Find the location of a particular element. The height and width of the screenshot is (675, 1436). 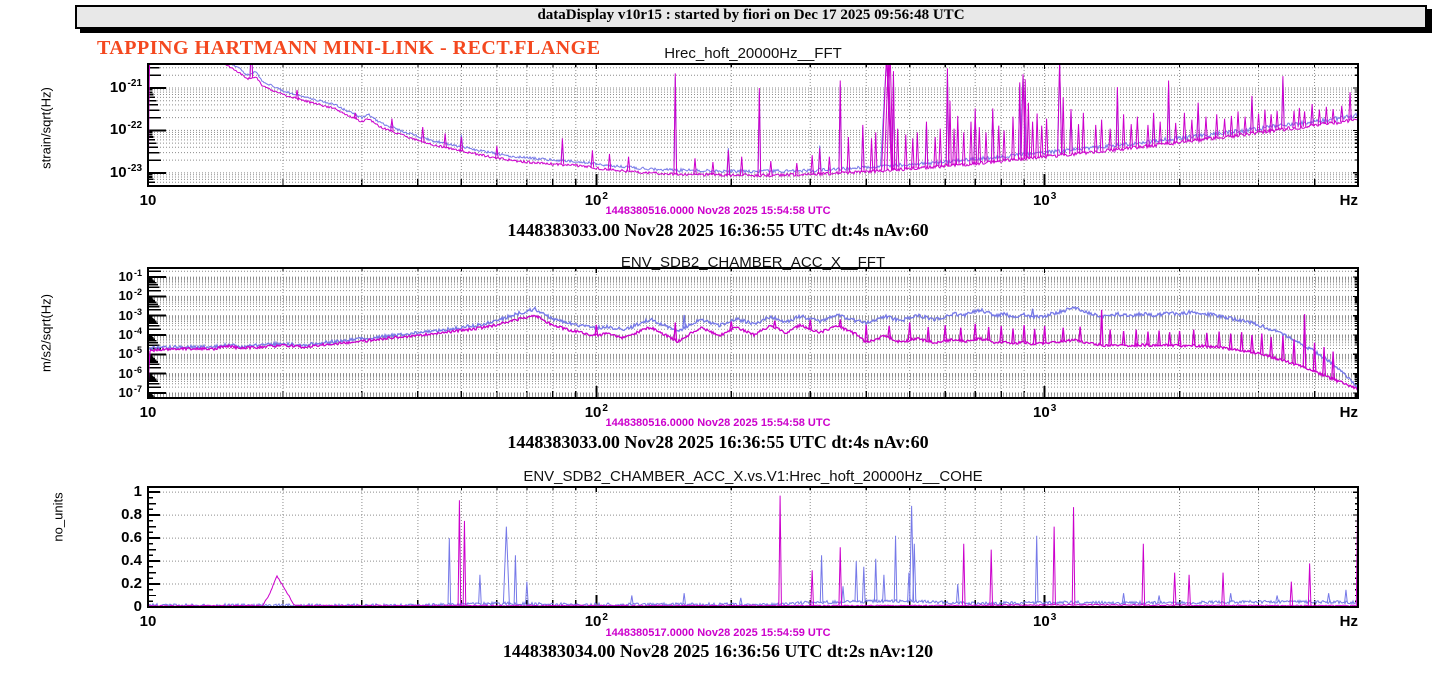

y-tick-label: 10⁻² is located at coordinates (130, 295).